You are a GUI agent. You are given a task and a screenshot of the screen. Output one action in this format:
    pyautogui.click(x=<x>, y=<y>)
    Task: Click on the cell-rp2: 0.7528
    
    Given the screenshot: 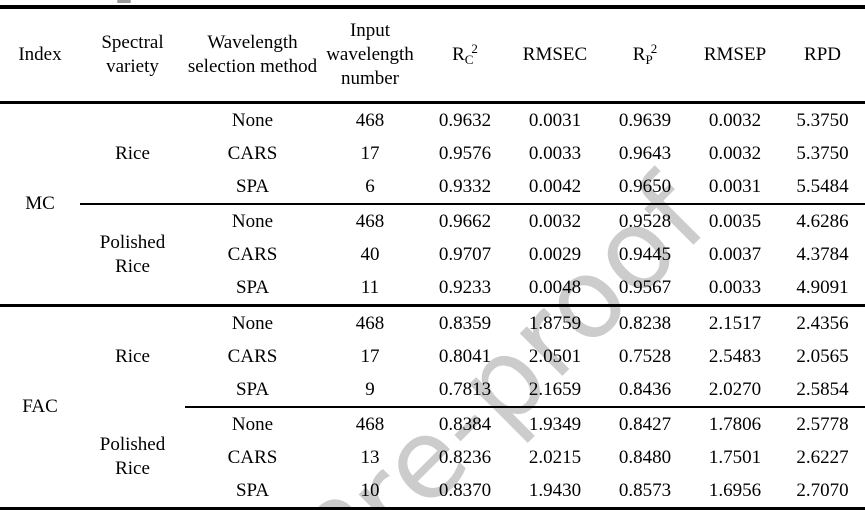 What is the action you would take?
    pyautogui.click(x=645, y=356)
    